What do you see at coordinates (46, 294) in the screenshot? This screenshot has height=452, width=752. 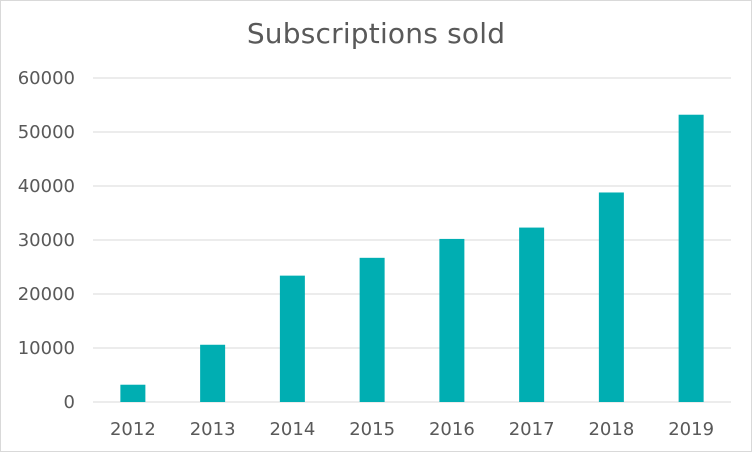 I see `y-tick-label: 20000` at bounding box center [46, 294].